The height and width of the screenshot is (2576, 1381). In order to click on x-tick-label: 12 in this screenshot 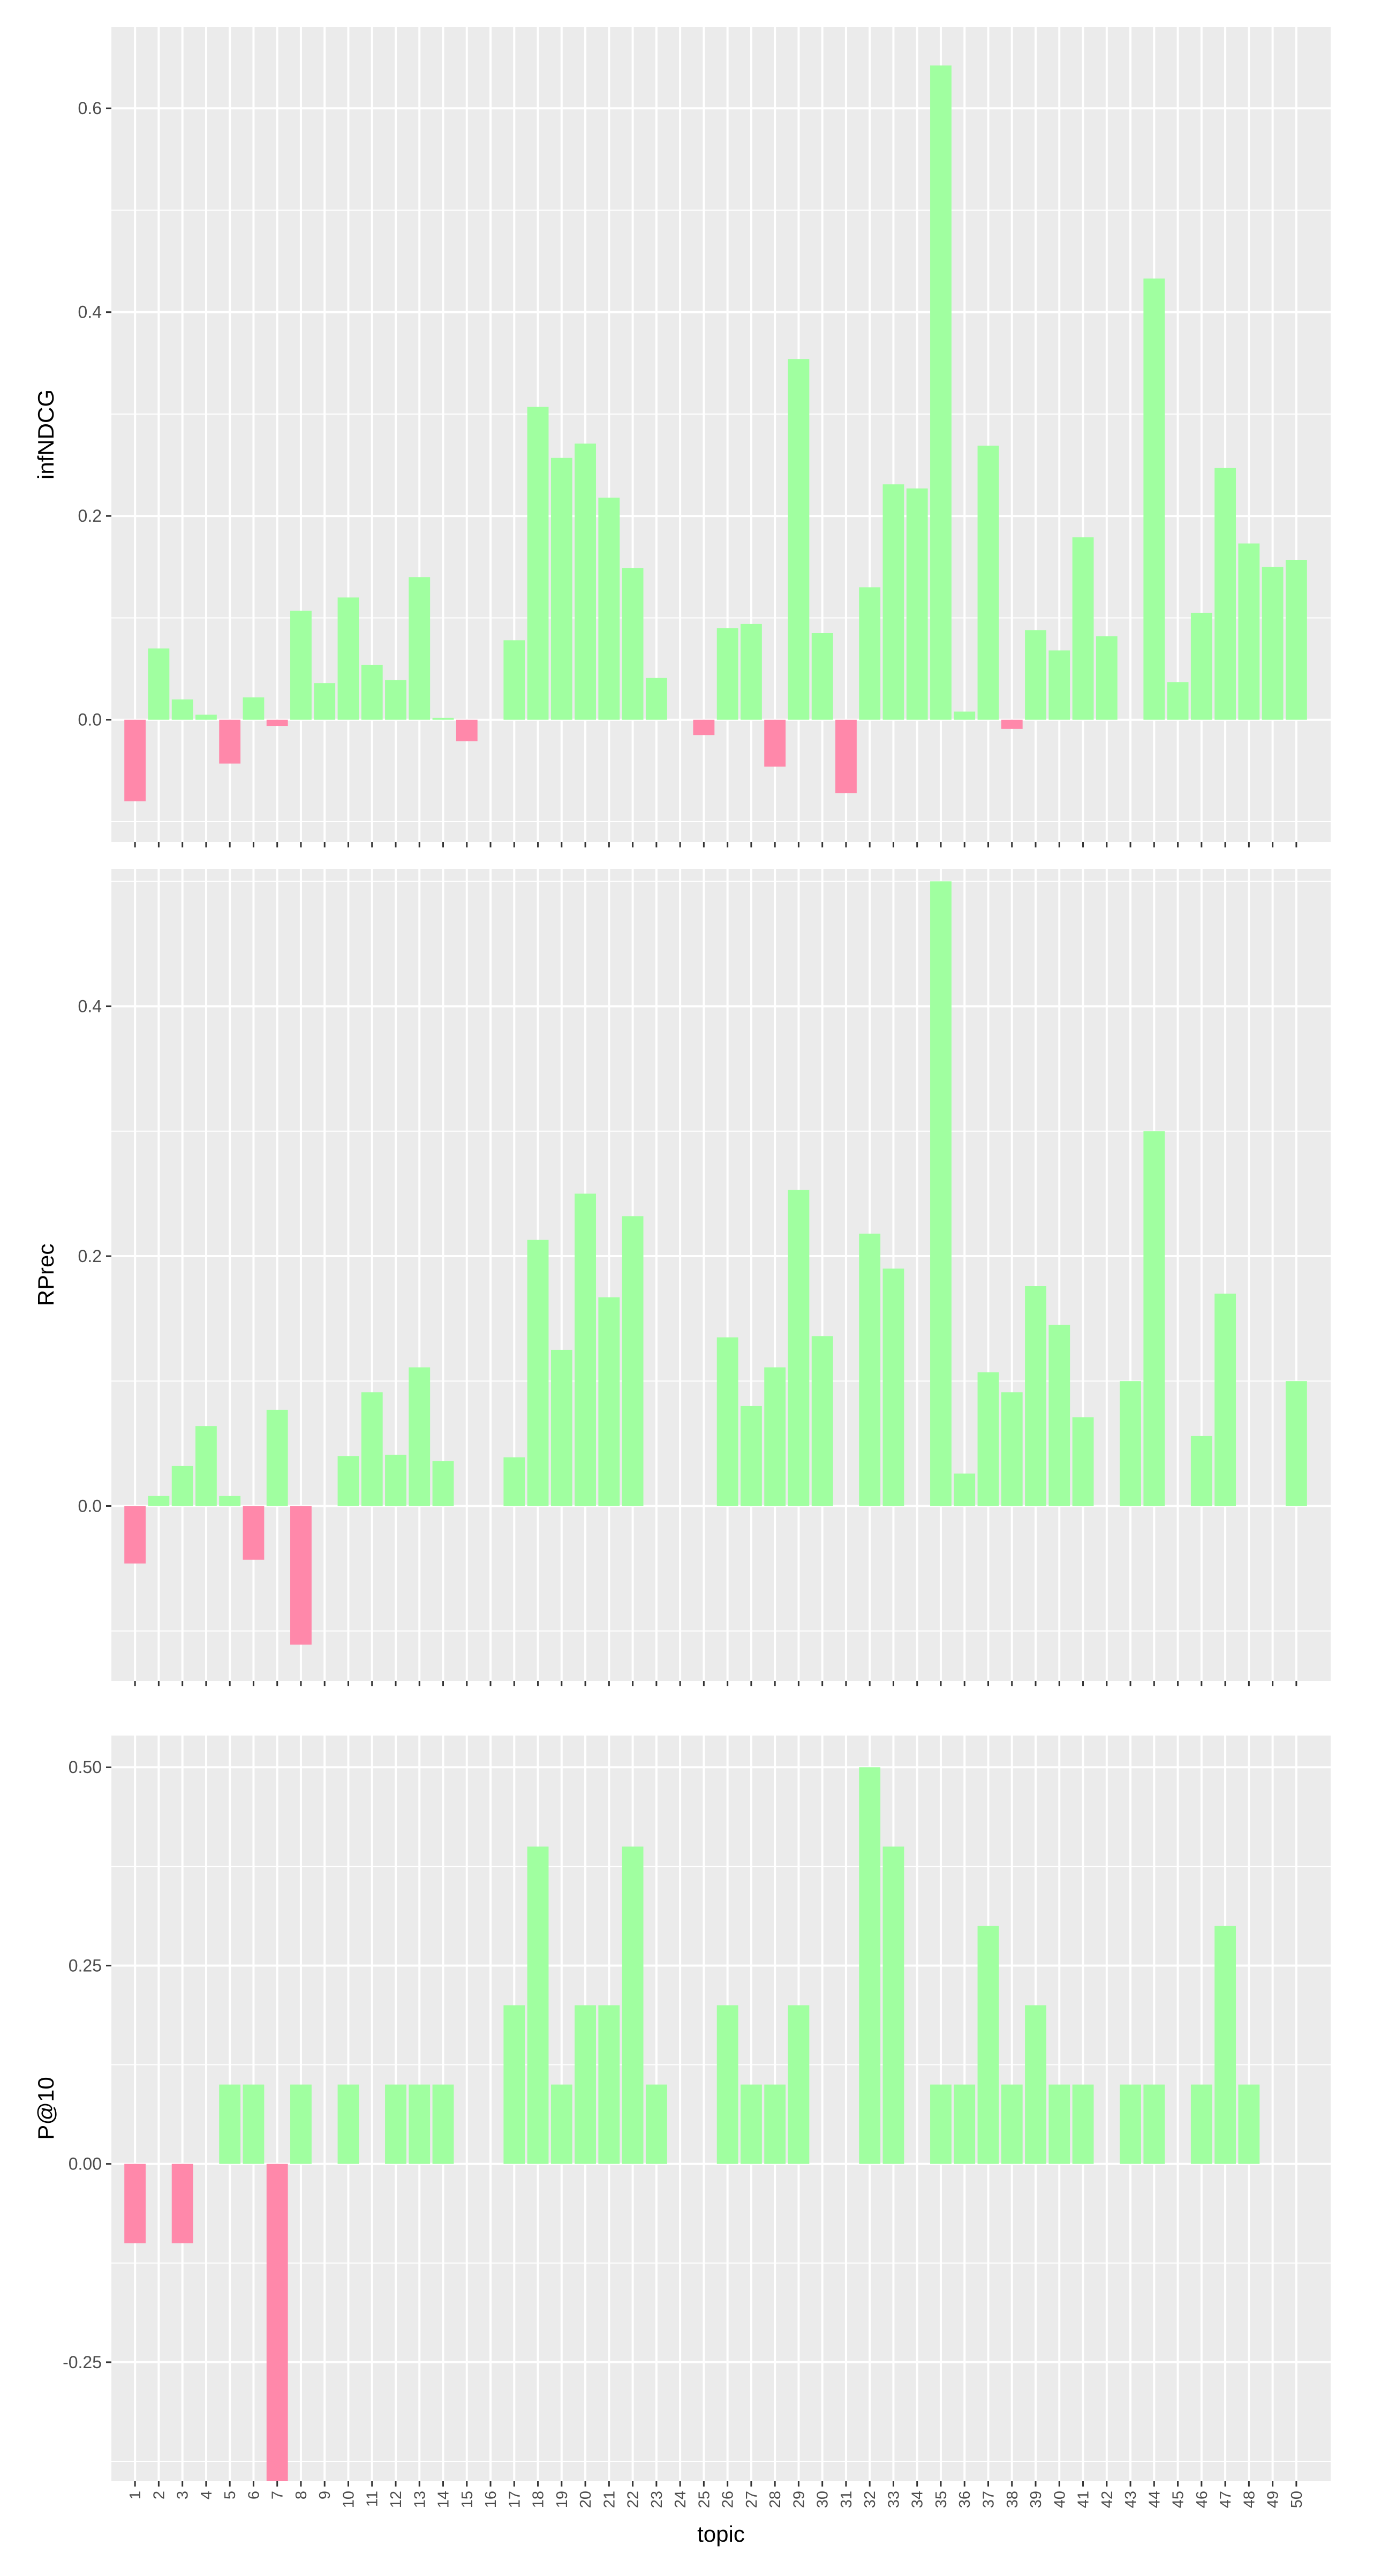, I will do `click(396, 2499)`.